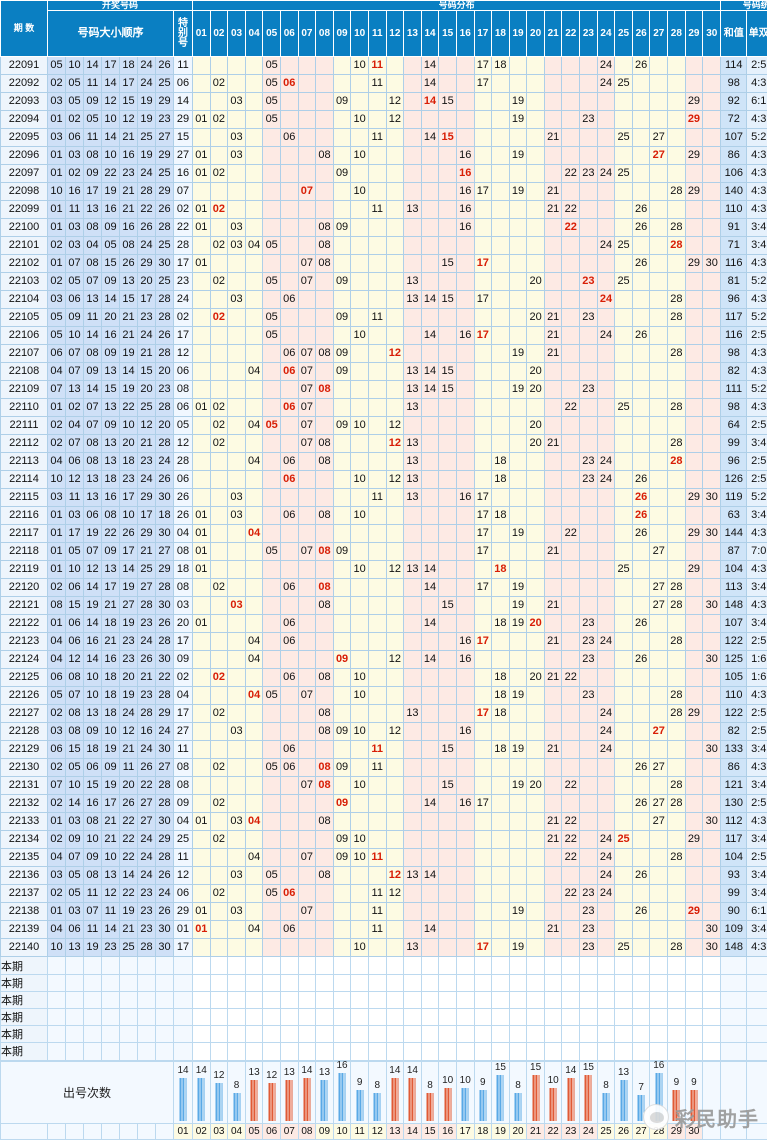 The height and width of the screenshot is (1140, 767). Describe the element at coordinates (289, 138) in the screenshot. I see `distribution-cell: 06` at that location.